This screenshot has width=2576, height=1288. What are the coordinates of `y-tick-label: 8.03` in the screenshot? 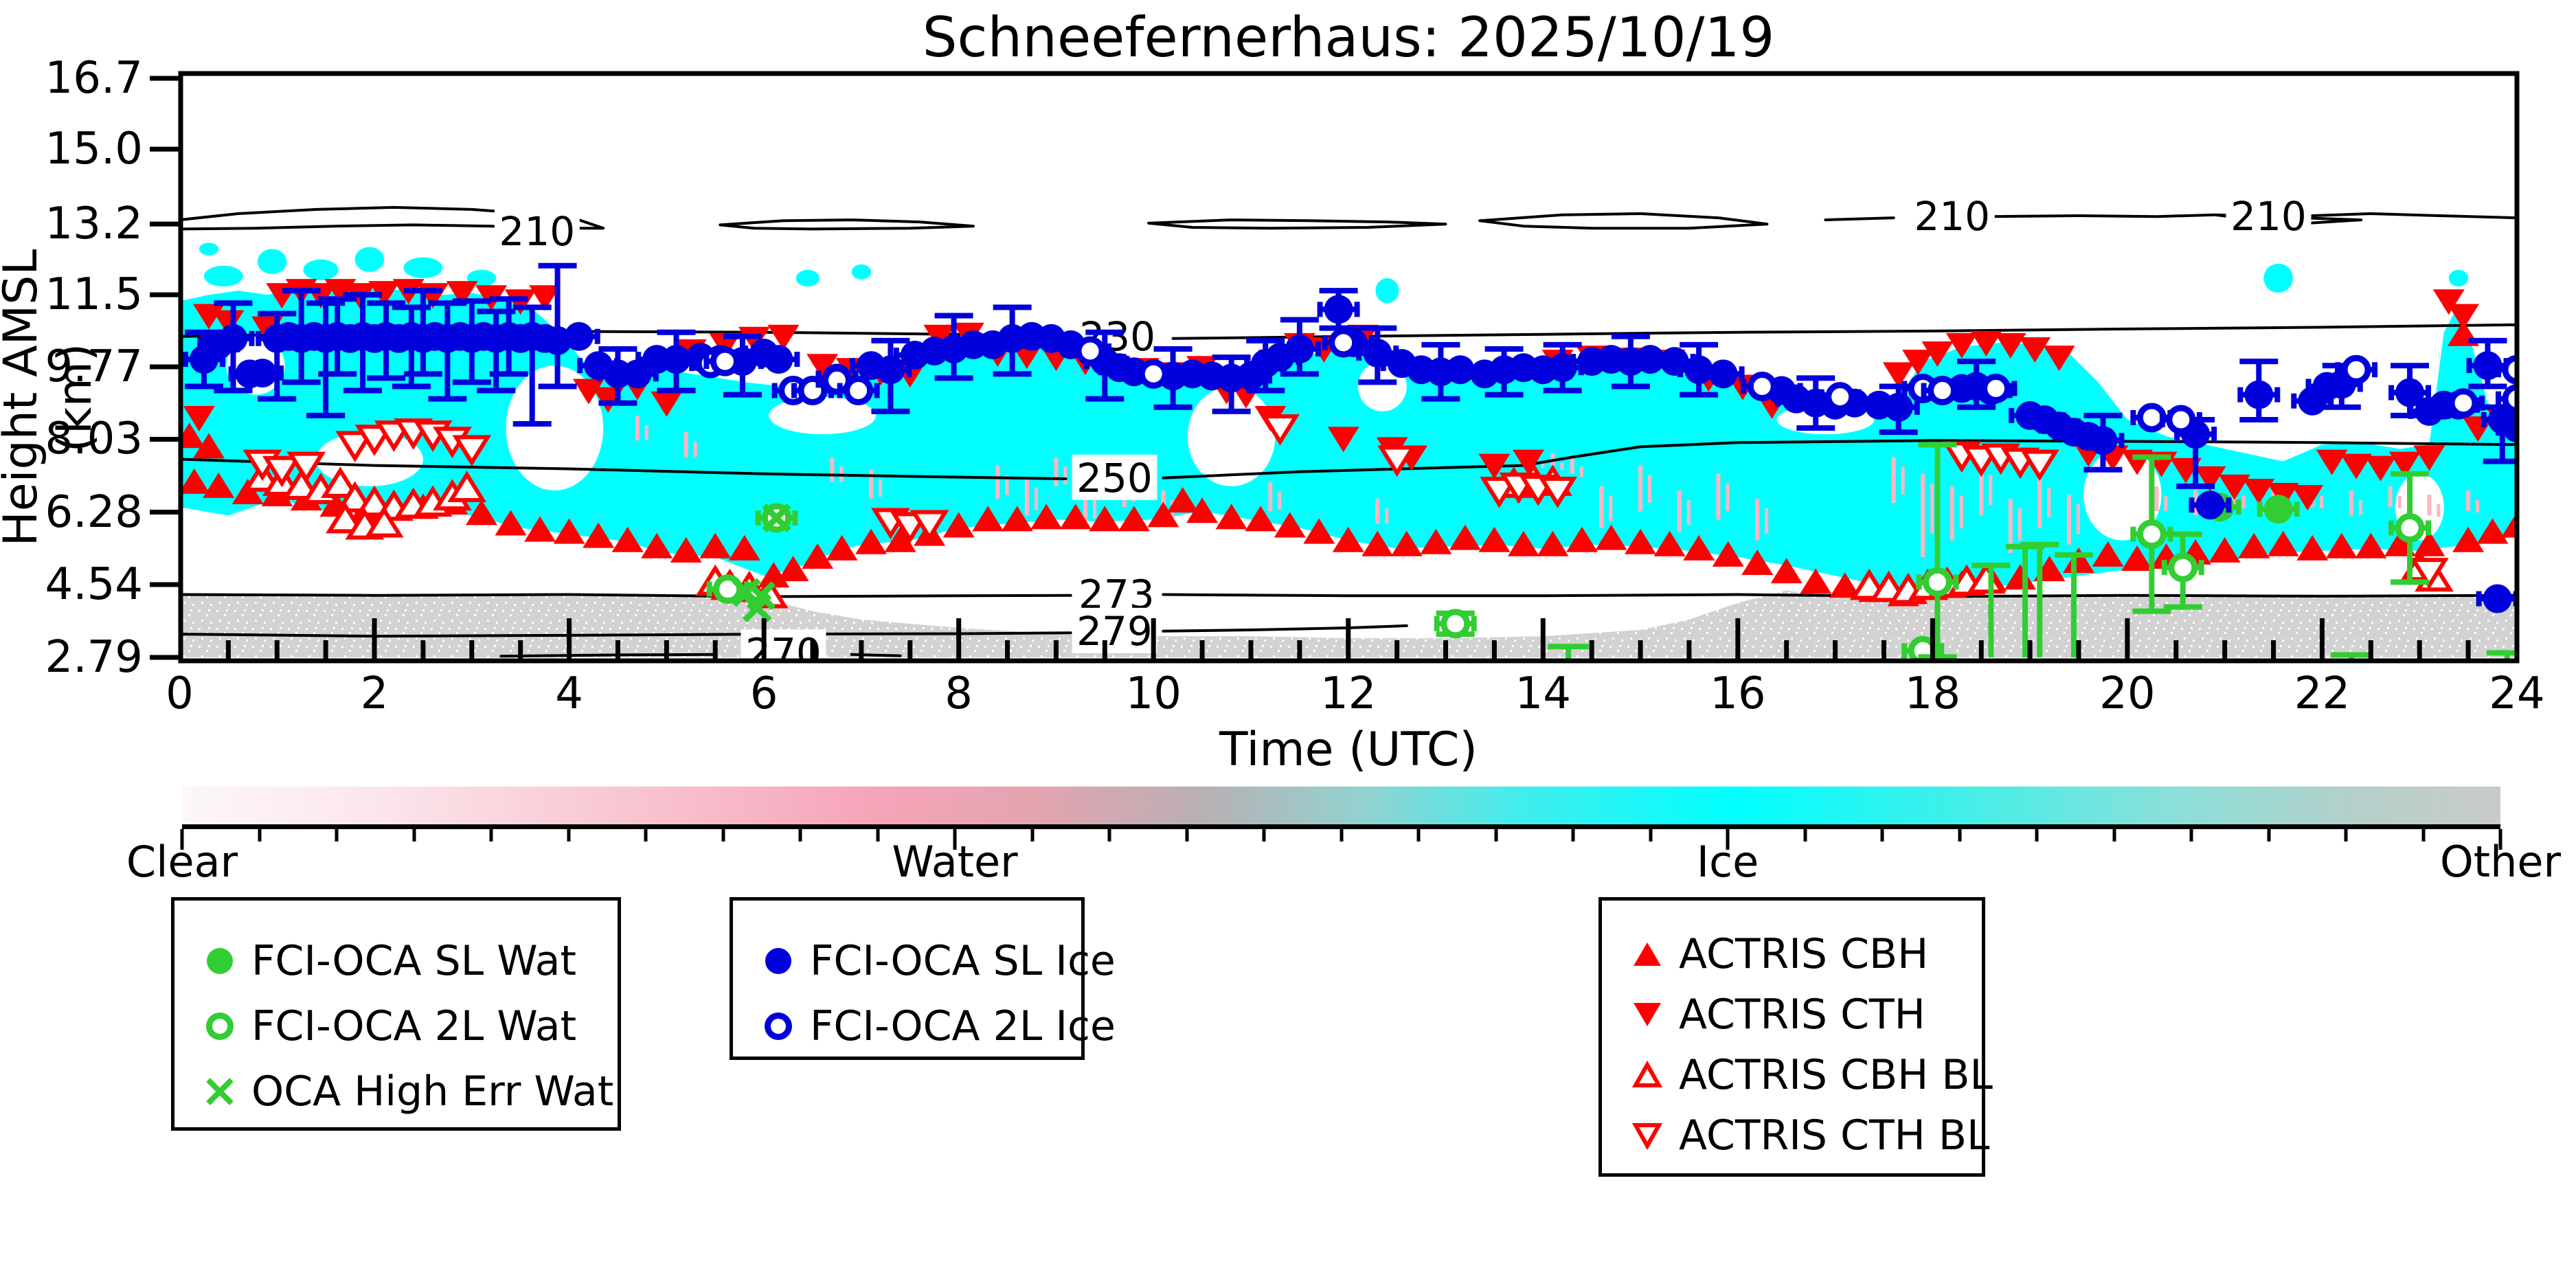 It's located at (94, 439).